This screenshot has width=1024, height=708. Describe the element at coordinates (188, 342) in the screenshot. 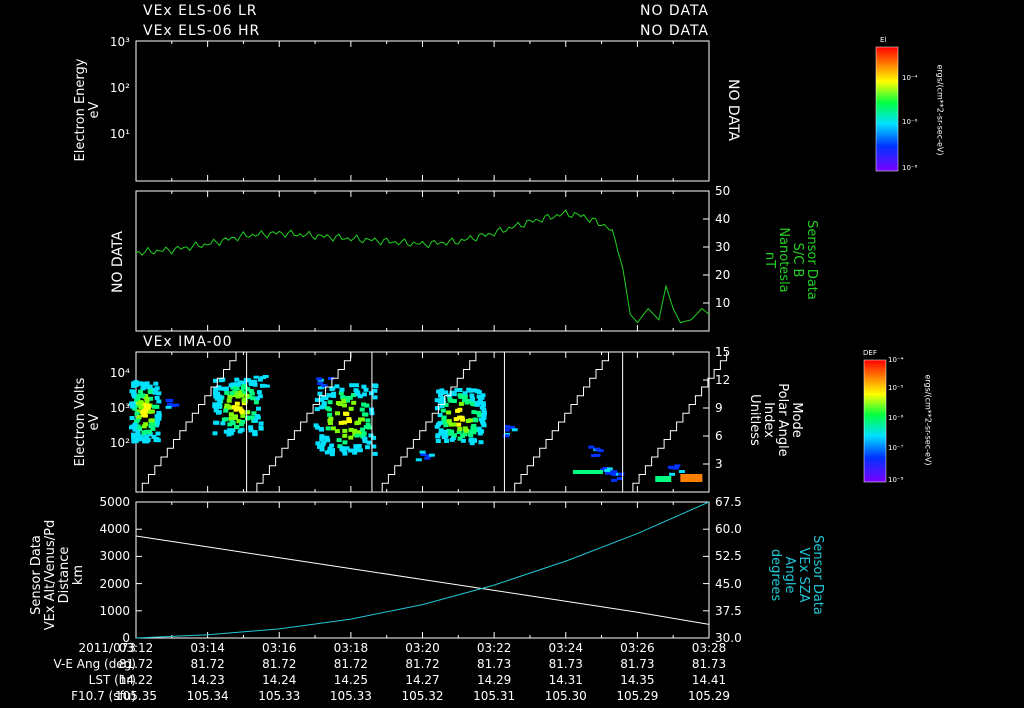

I see `ima-title: VEx IMA-00` at that location.